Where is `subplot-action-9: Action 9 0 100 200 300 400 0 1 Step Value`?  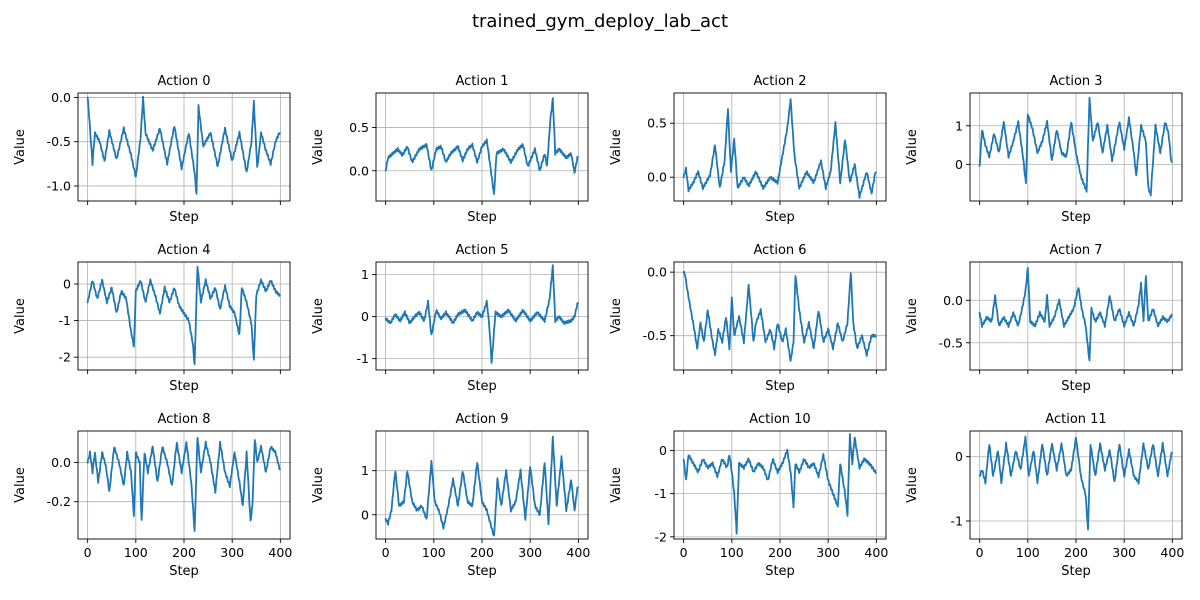
subplot-action-9: Action 9 0 100 200 300 400 0 1 Step Value is located at coordinates (450, 495).